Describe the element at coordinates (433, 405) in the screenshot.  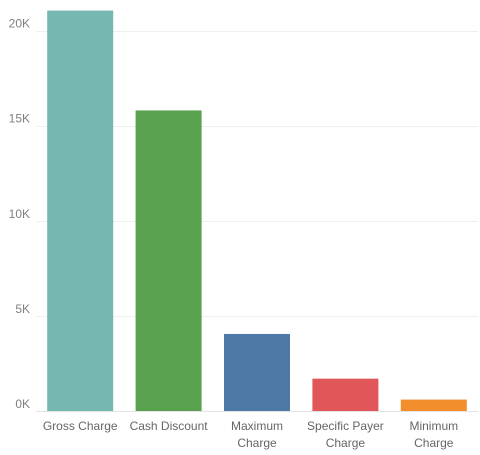
I see `bar-minimum-charge` at that location.